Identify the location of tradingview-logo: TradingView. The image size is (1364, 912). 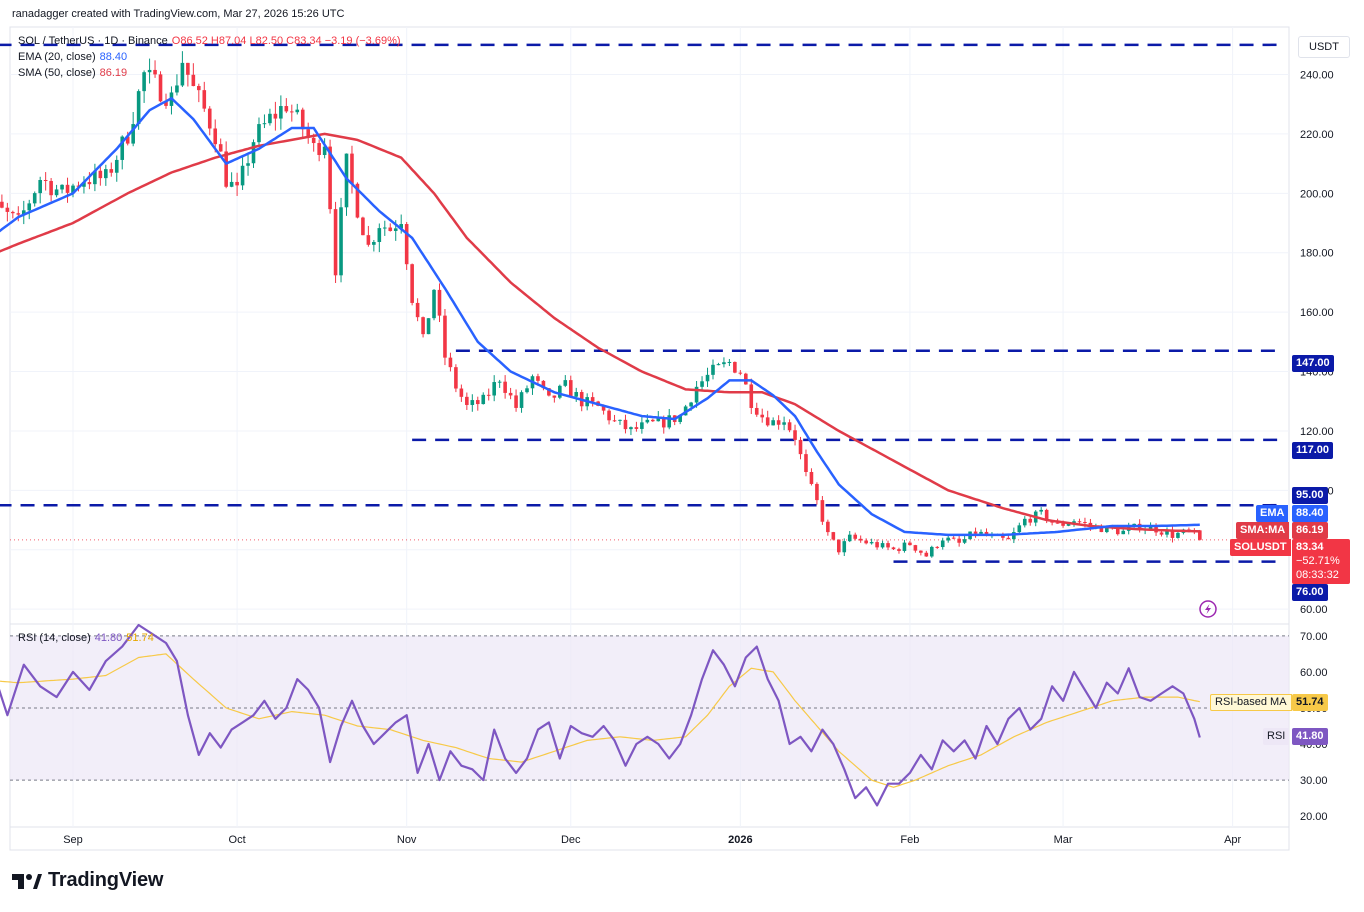
(87, 880).